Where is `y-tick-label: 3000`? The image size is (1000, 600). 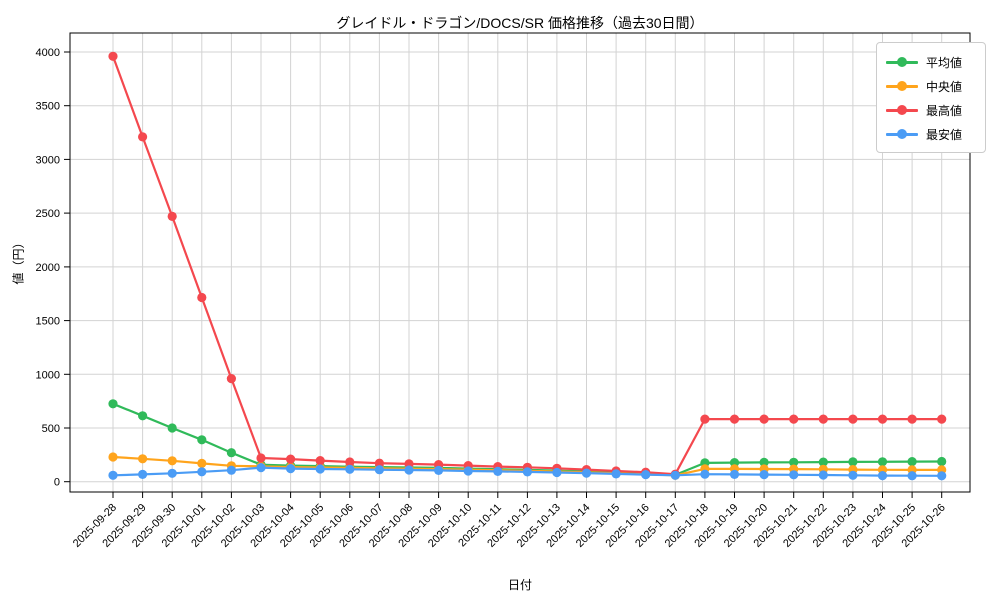
y-tick-label: 3000 is located at coordinates (48, 160).